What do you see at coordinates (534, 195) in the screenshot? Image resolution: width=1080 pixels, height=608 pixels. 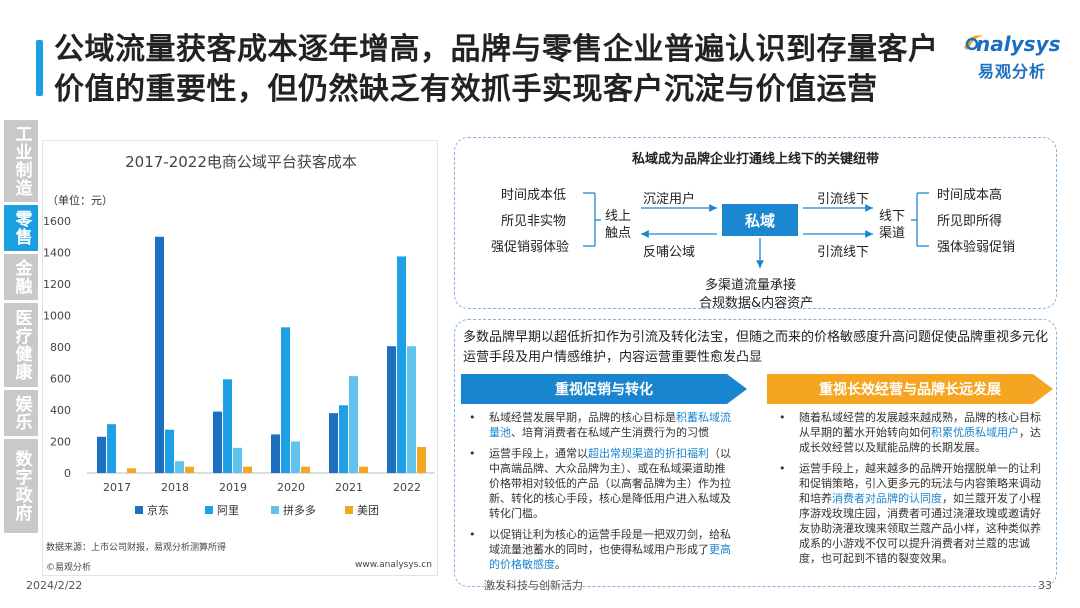 I see `online-trait-1: 时间成本低` at bounding box center [534, 195].